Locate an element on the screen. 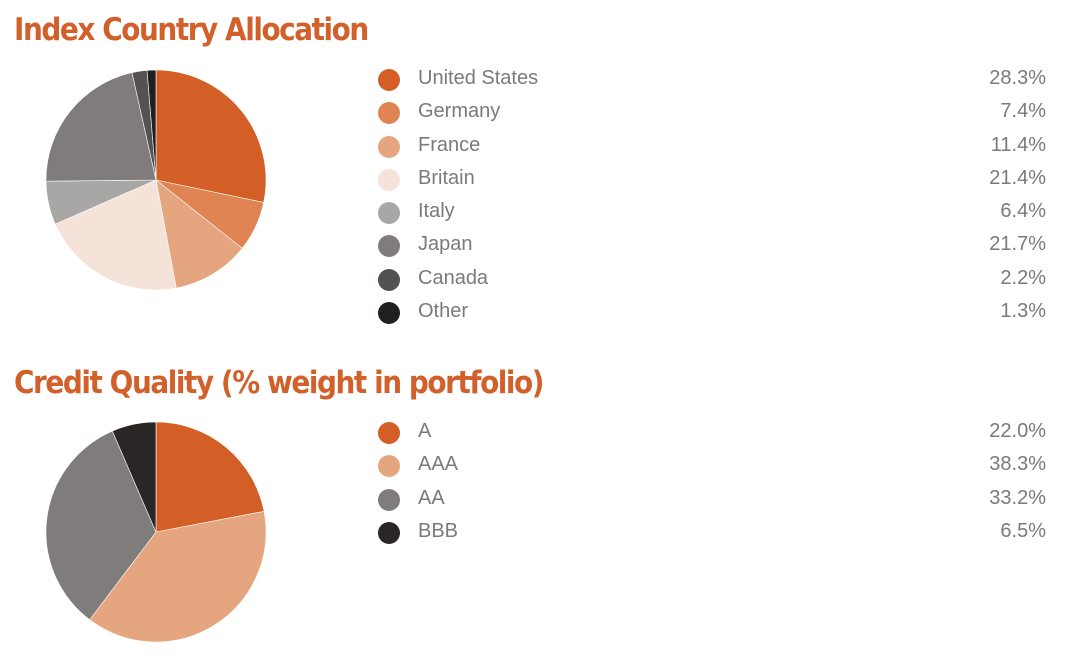  country-allocation-title: Index Country Allocation is located at coordinates (191, 30).